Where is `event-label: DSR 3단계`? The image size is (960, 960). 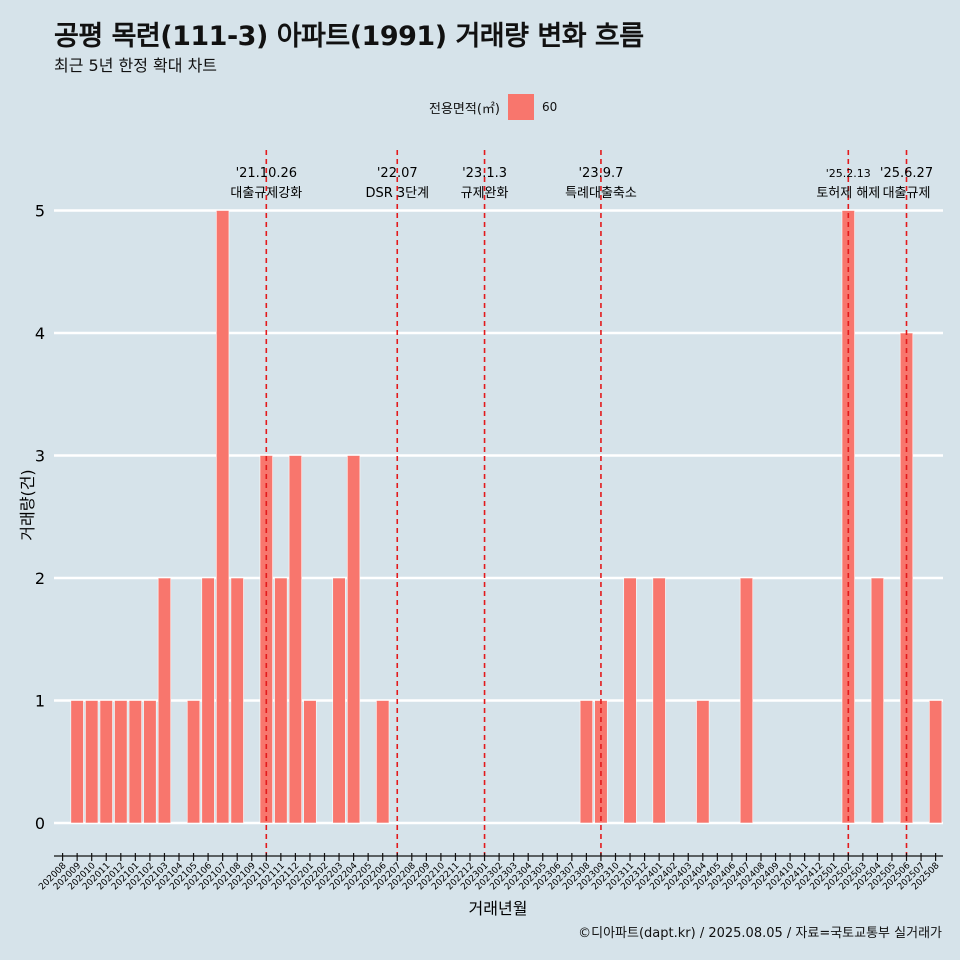
event-label: DSR 3단계 is located at coordinates (397, 193).